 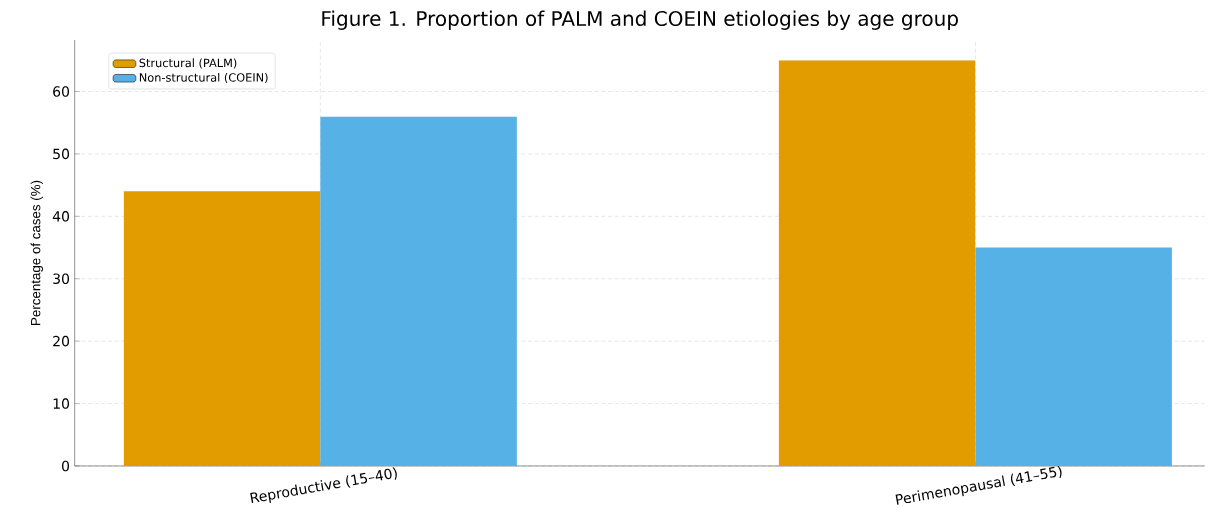 What do you see at coordinates (640, 20) in the screenshot?
I see `chart-title: Figure 1. Proportion of PALM and COEIN etiologies by age group` at bounding box center [640, 20].